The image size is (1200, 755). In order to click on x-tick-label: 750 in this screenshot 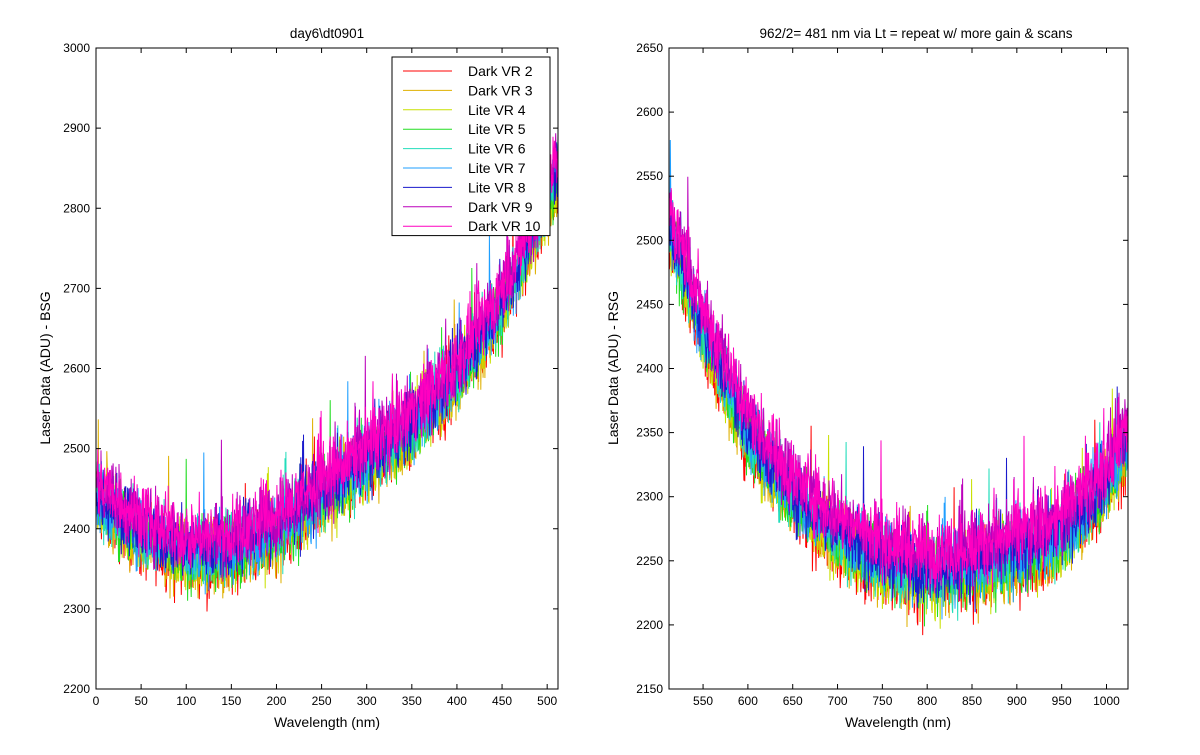, I will do `click(882, 701)`.